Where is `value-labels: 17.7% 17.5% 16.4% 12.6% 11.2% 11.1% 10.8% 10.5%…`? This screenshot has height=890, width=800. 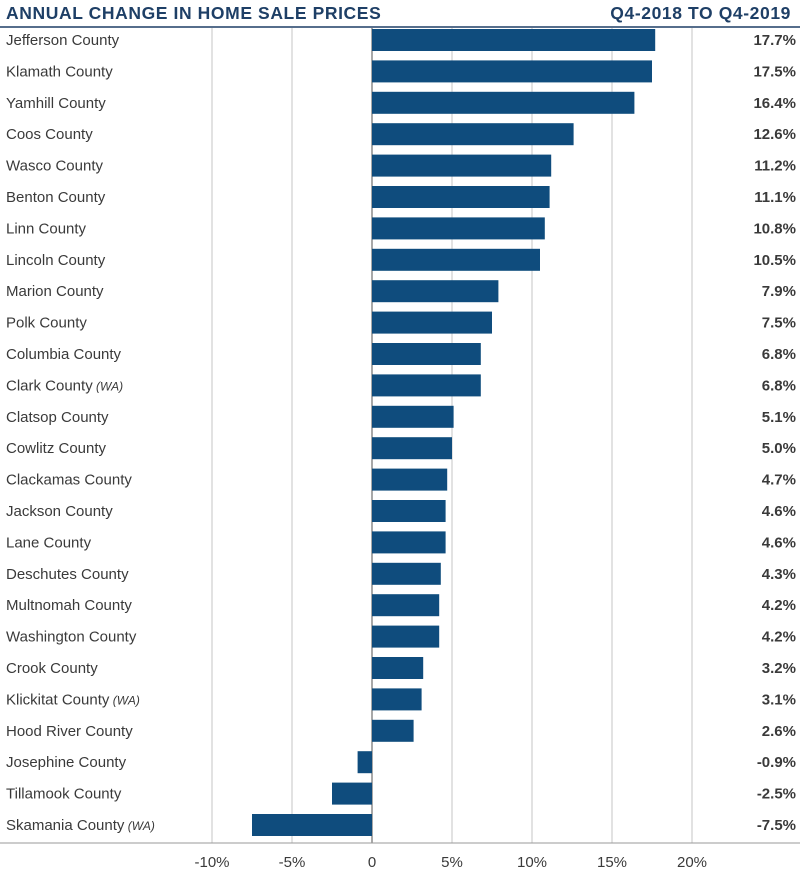 value-labels: 17.7% 17.5% 16.4% 12.6% 11.2% 11.1% 10.8% 10.5%… is located at coordinates (774, 433).